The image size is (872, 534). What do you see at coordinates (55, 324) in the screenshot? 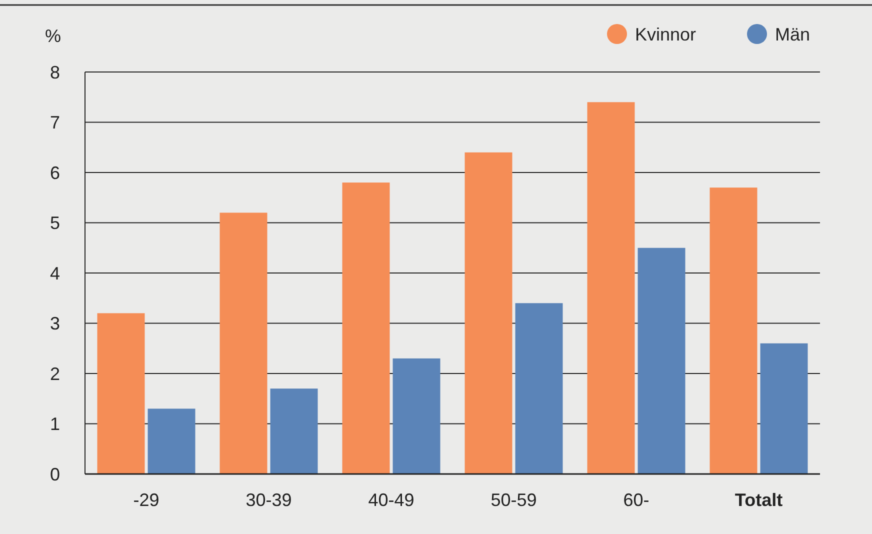
I see `y-tick-label: 3` at bounding box center [55, 324].